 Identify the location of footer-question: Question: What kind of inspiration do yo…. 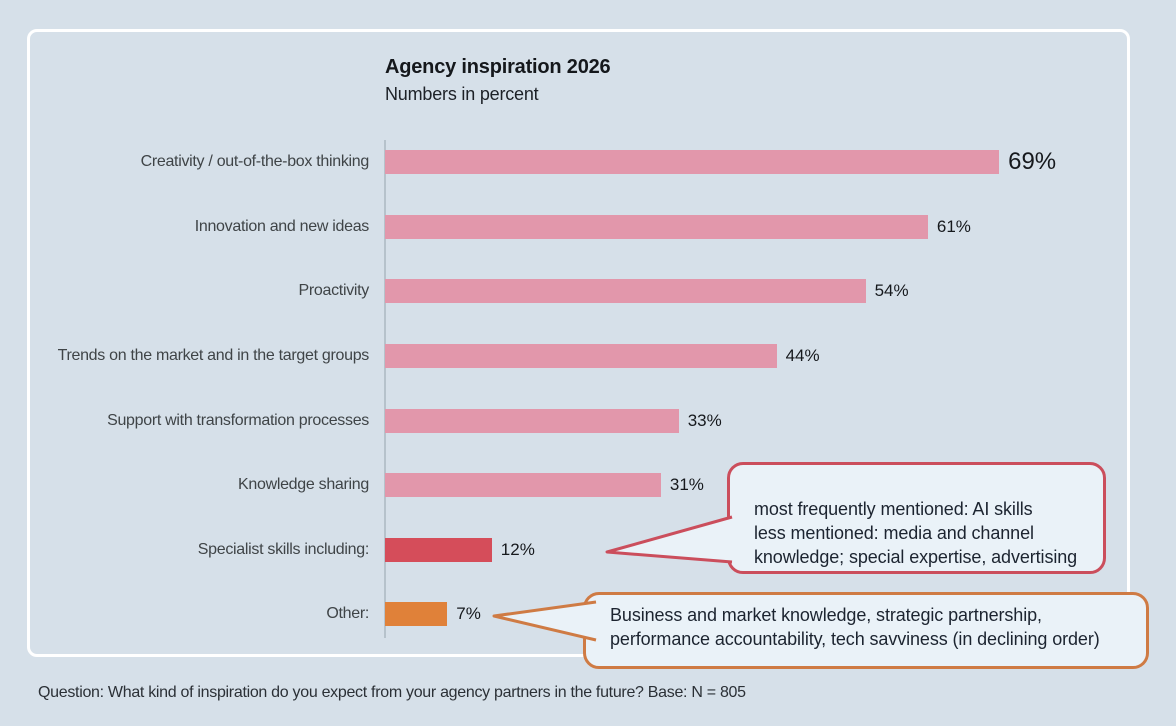
(392, 692).